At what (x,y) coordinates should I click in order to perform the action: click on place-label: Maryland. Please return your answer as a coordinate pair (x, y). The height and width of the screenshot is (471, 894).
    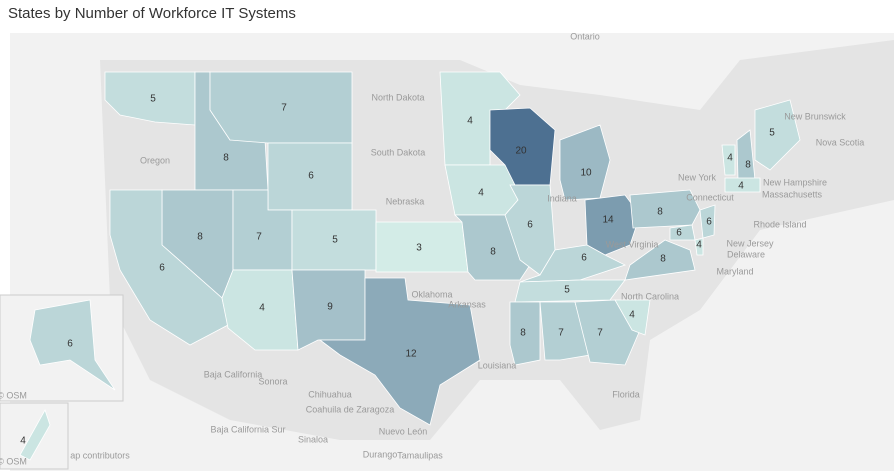
    Looking at the image, I should click on (734, 271).